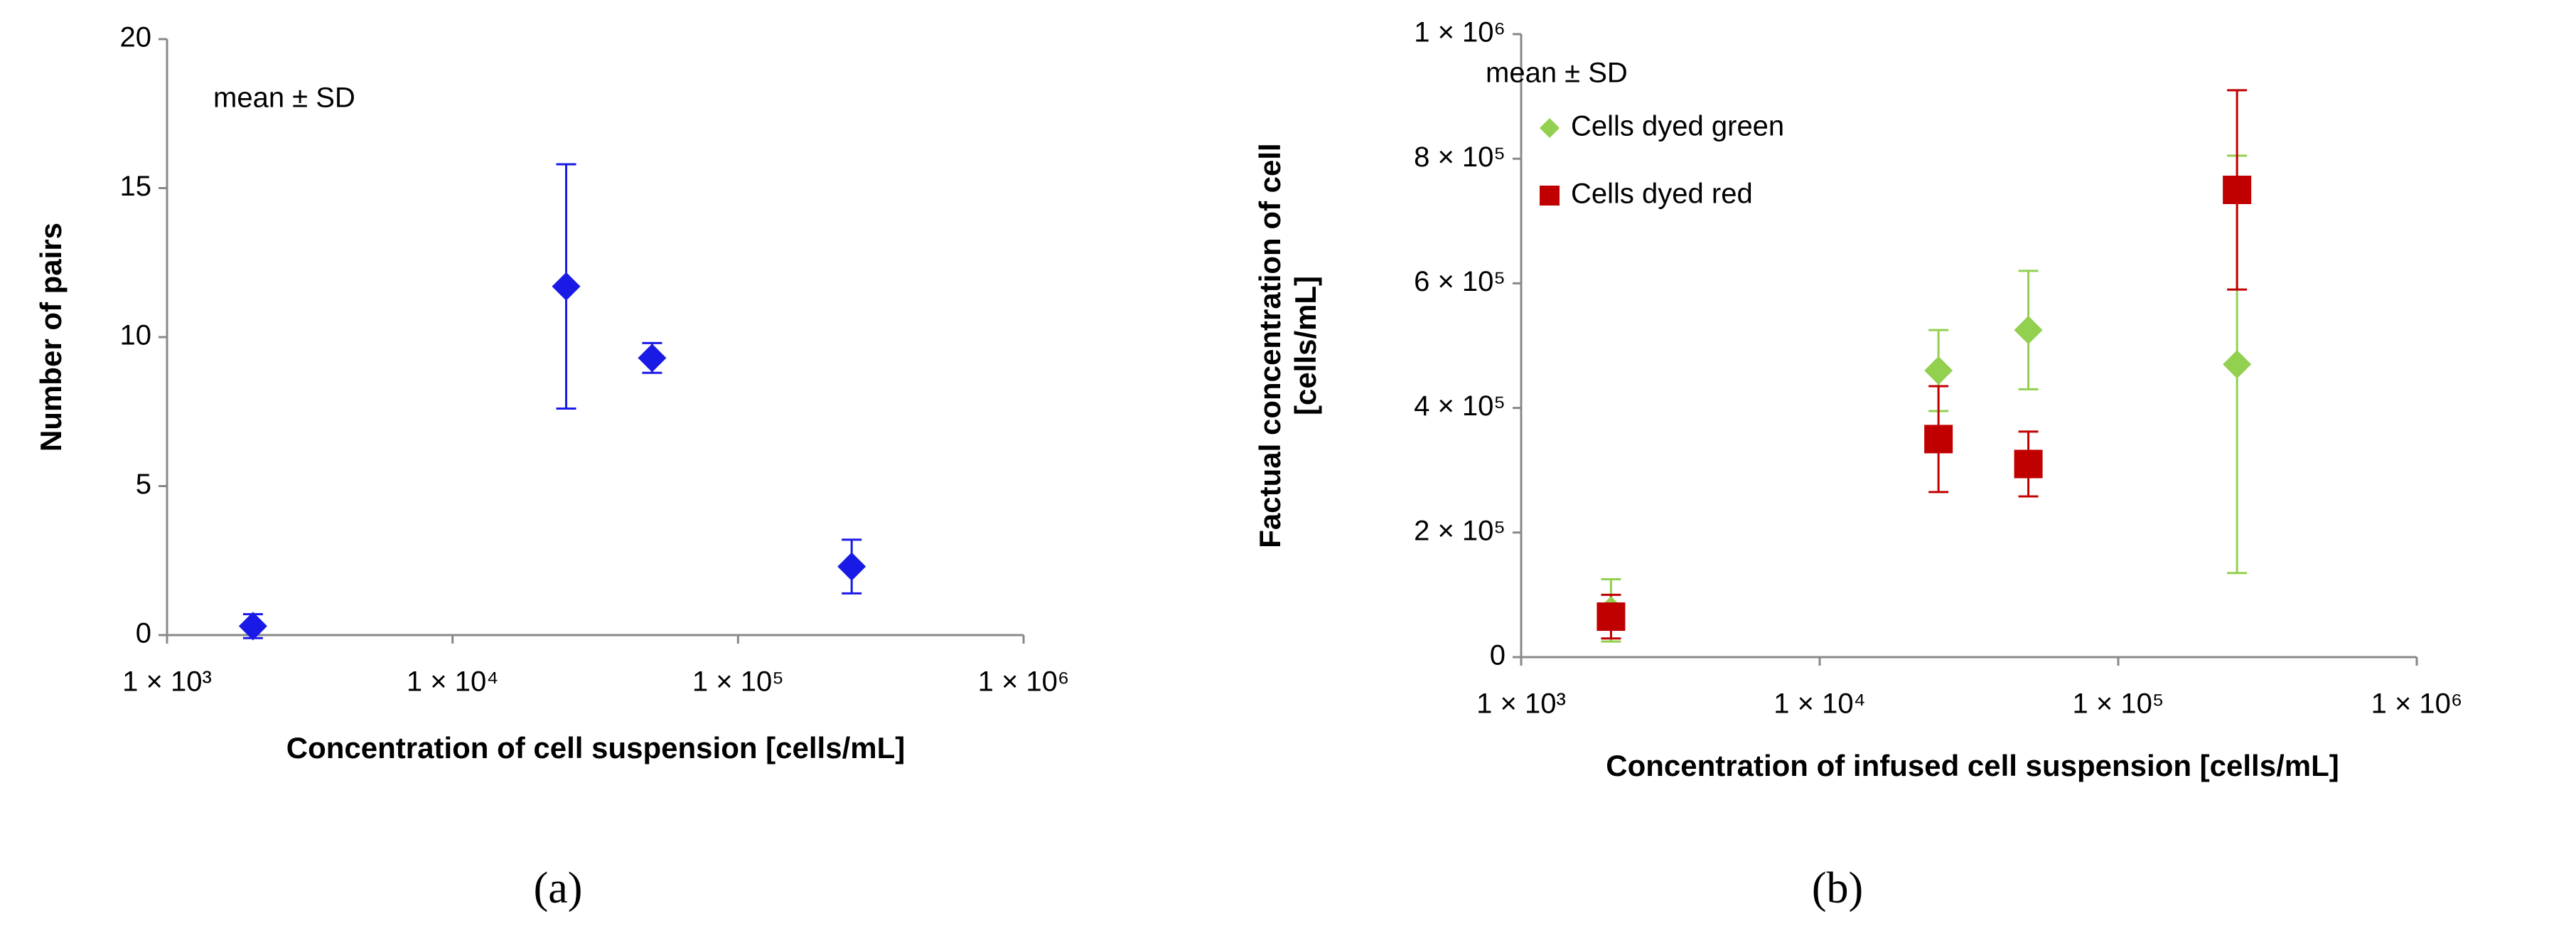  What do you see at coordinates (1460, 157) in the screenshot?
I see `y-tick-label: 8 × 10⁵` at bounding box center [1460, 157].